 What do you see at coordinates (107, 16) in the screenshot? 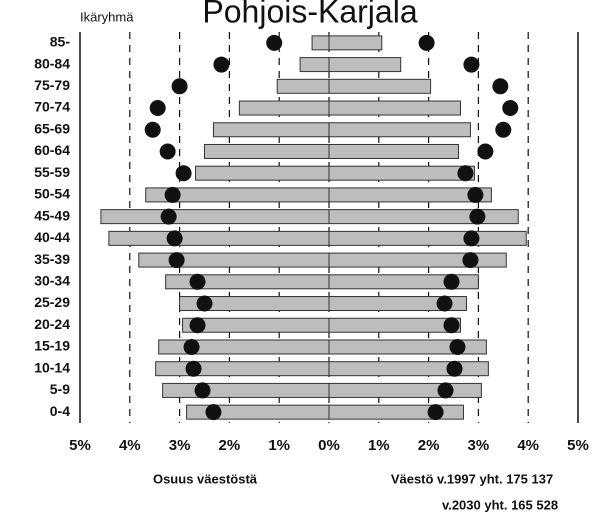
I see `y-axis-label: Ikäryhmä` at bounding box center [107, 16].